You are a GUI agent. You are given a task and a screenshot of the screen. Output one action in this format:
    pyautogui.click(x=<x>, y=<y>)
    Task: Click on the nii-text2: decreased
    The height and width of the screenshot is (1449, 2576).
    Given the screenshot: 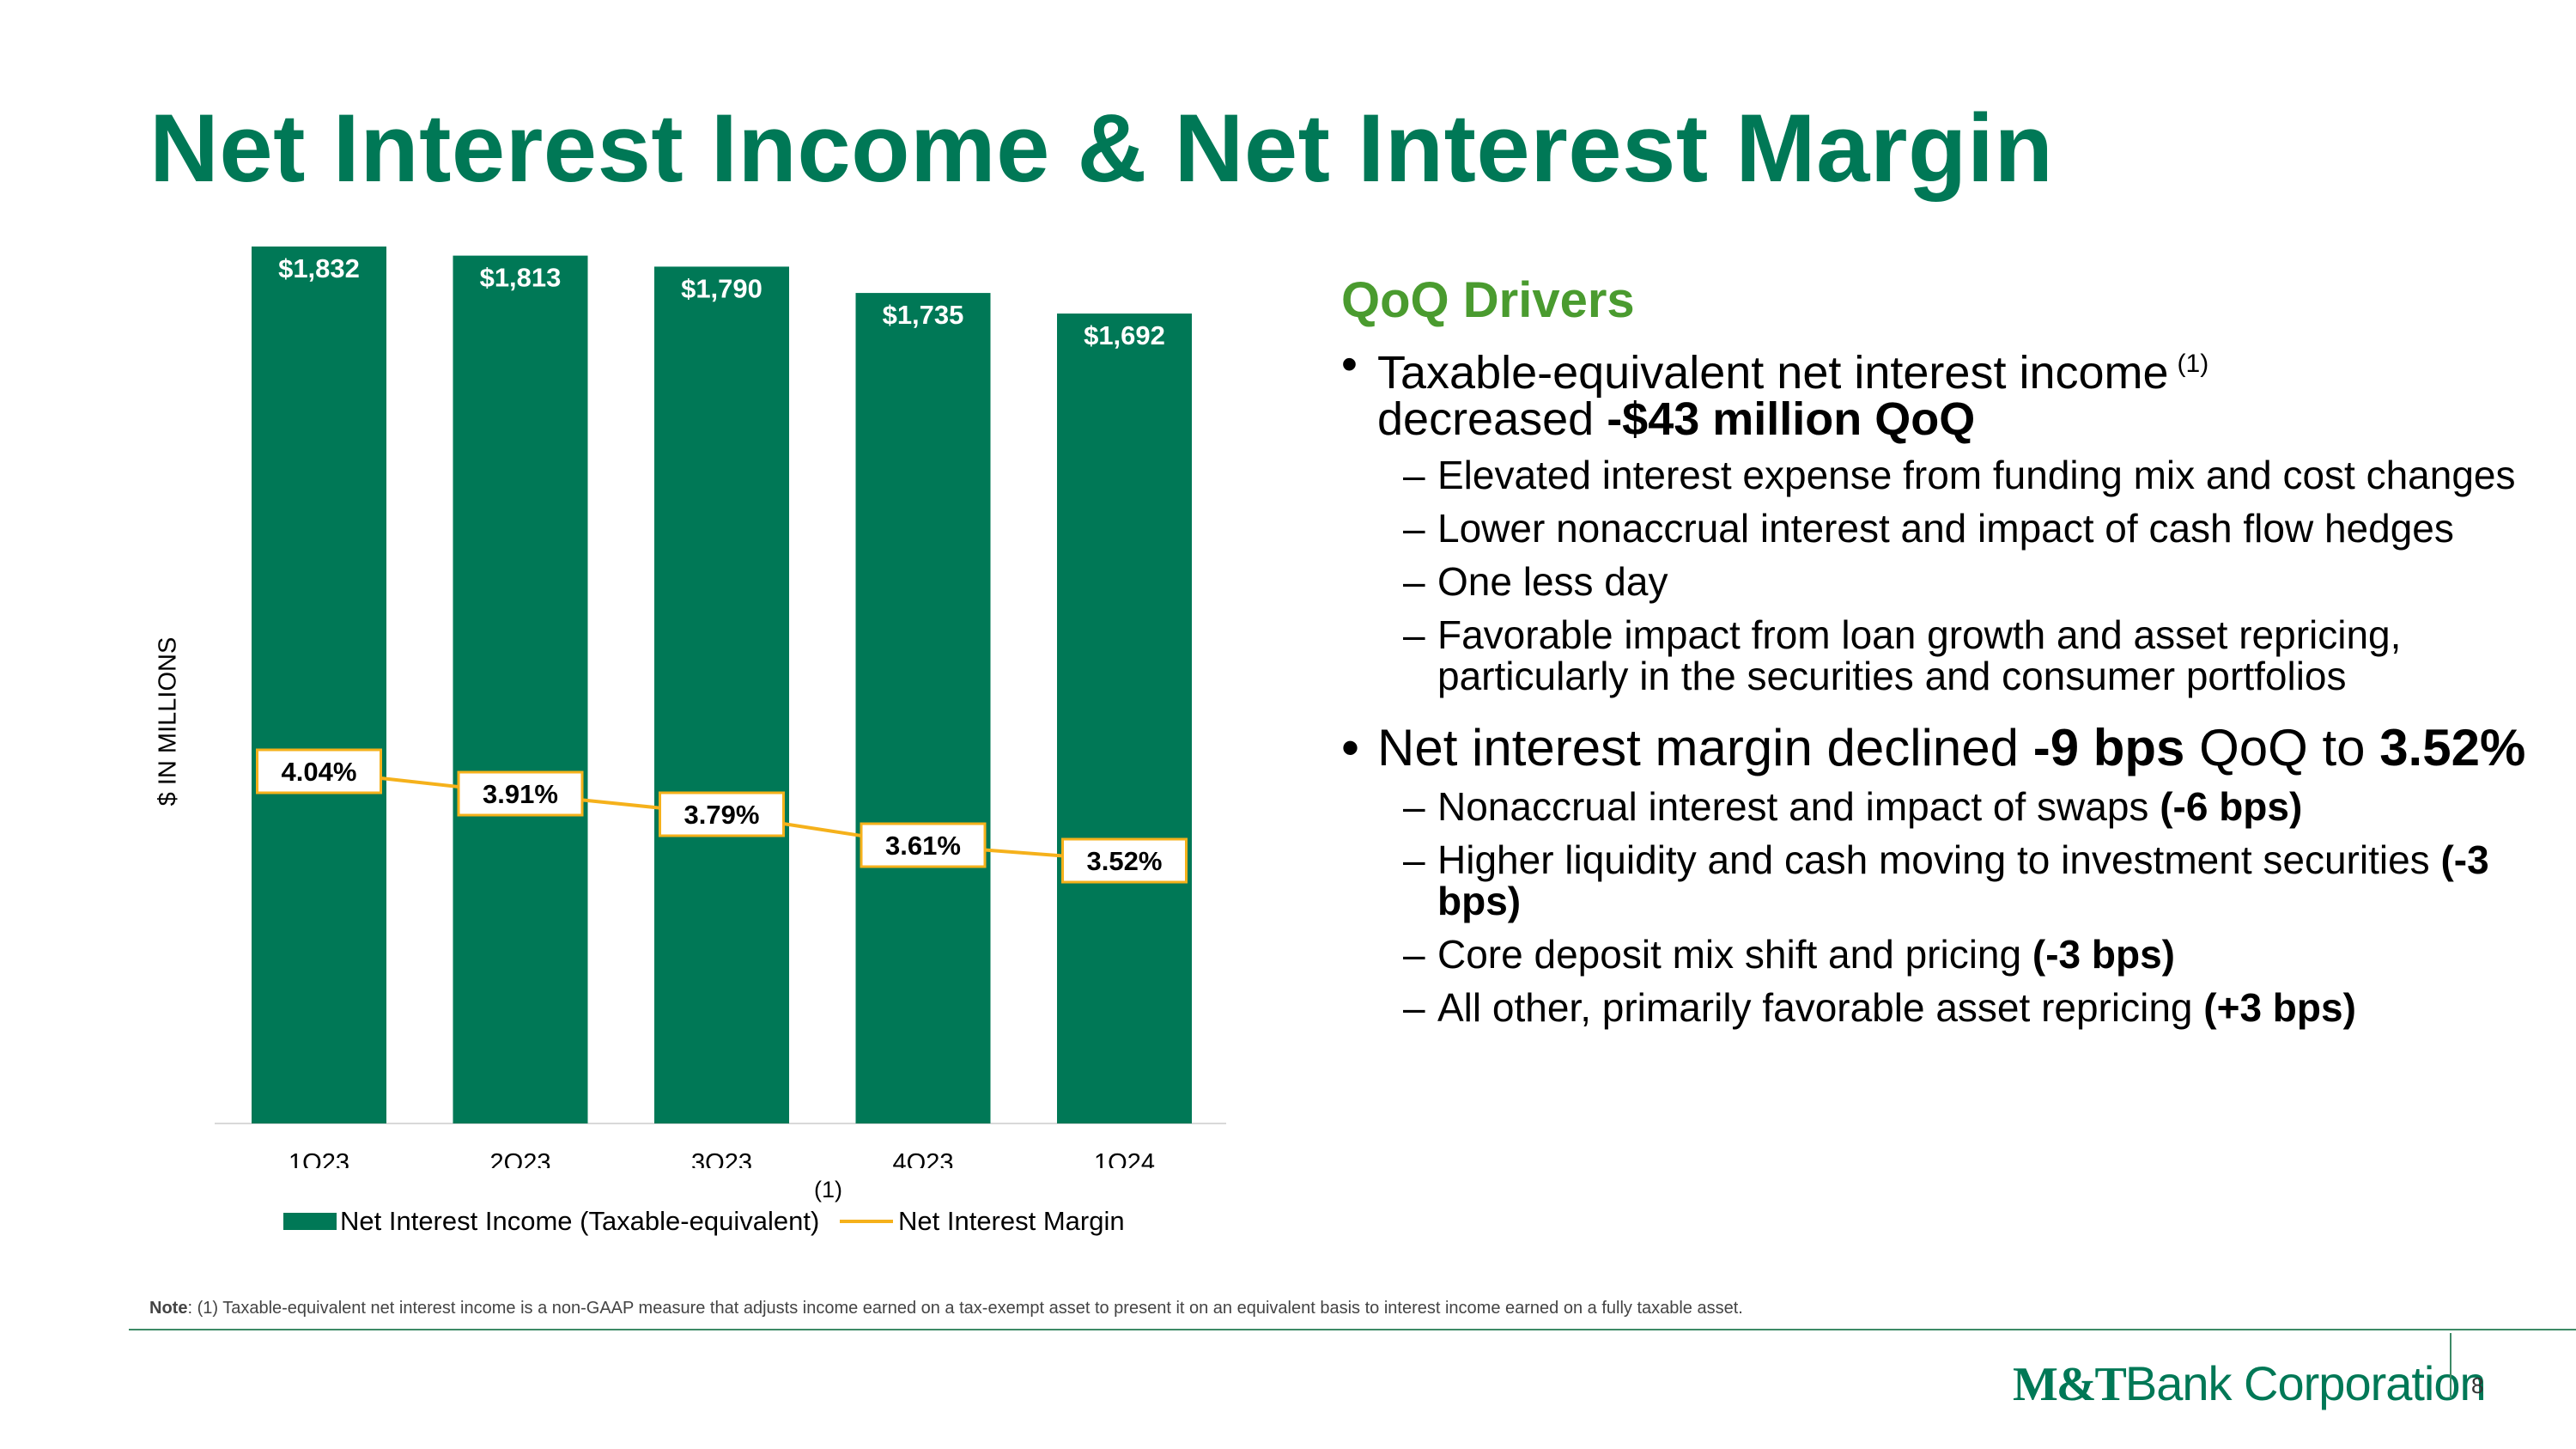 What is the action you would take?
    pyautogui.click(x=1492, y=419)
    